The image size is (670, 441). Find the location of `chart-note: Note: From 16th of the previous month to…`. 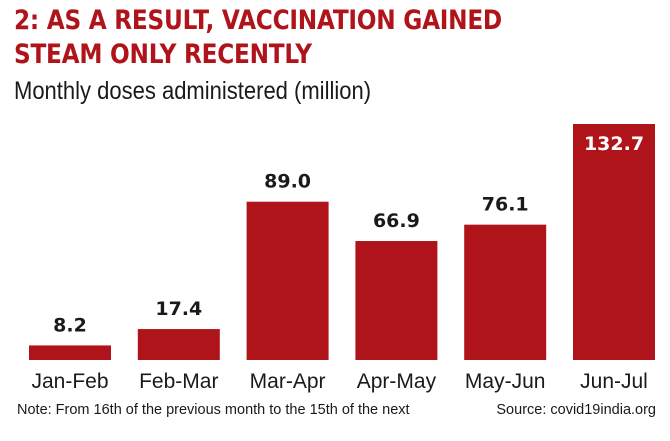

chart-note: Note: From 16th of the previous month to… is located at coordinates (213, 410).